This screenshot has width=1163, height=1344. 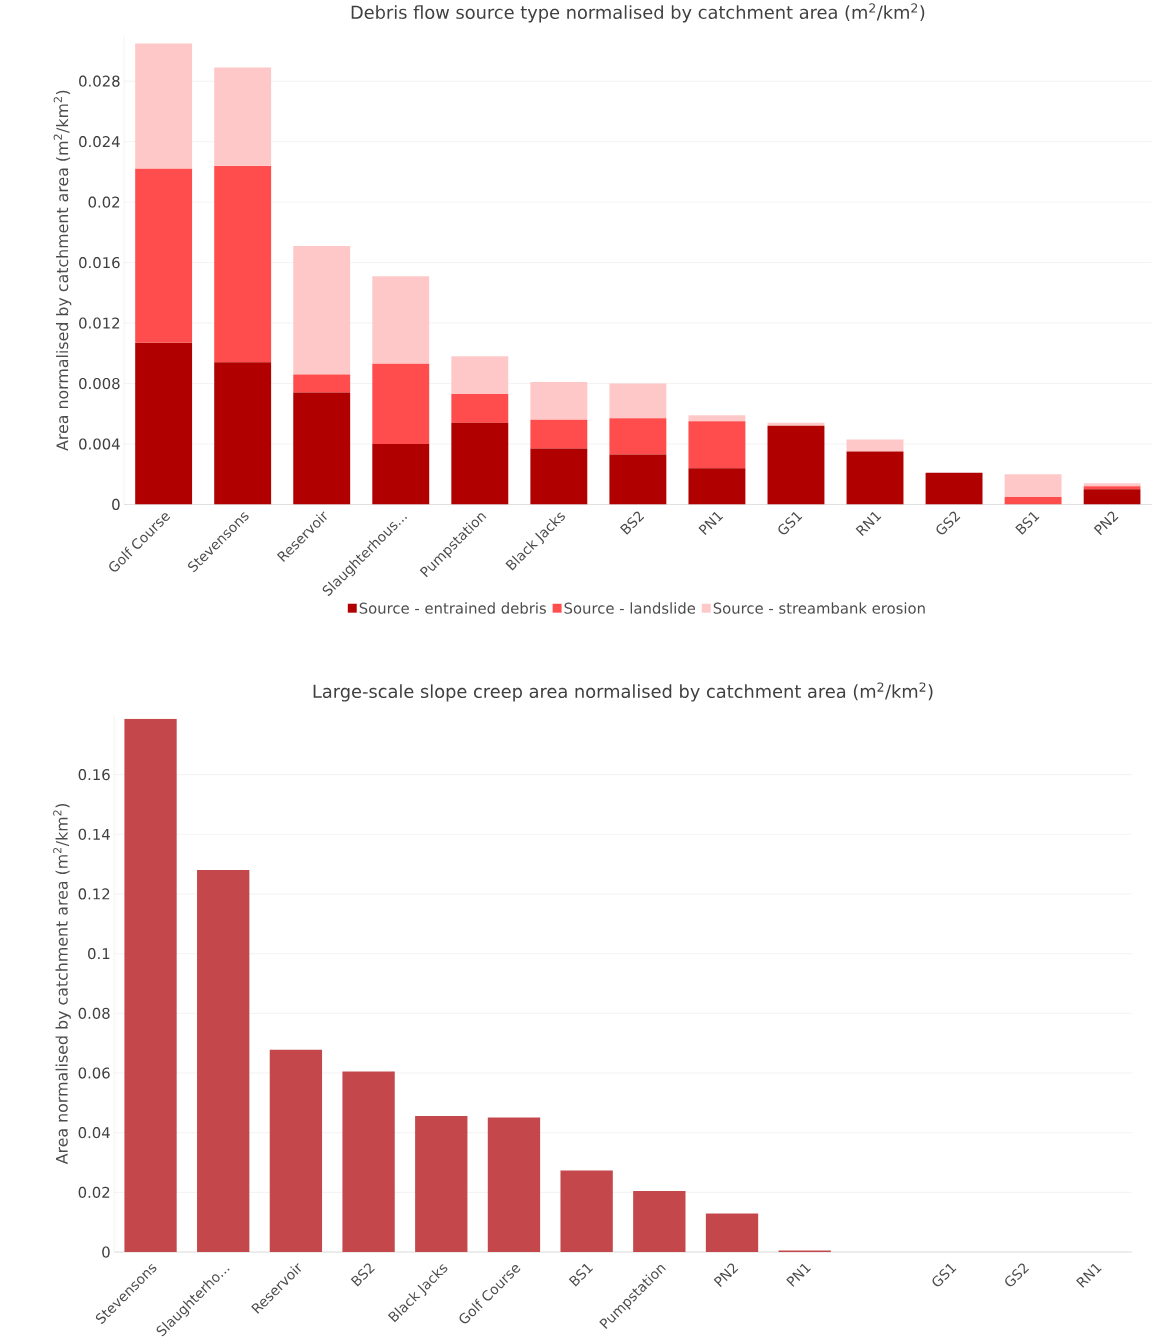 What do you see at coordinates (638, 13) in the screenshot?
I see `chart-title: Debris flow source type normalised by catchment area (m$^{2}$/km$^{2}$)` at bounding box center [638, 13].